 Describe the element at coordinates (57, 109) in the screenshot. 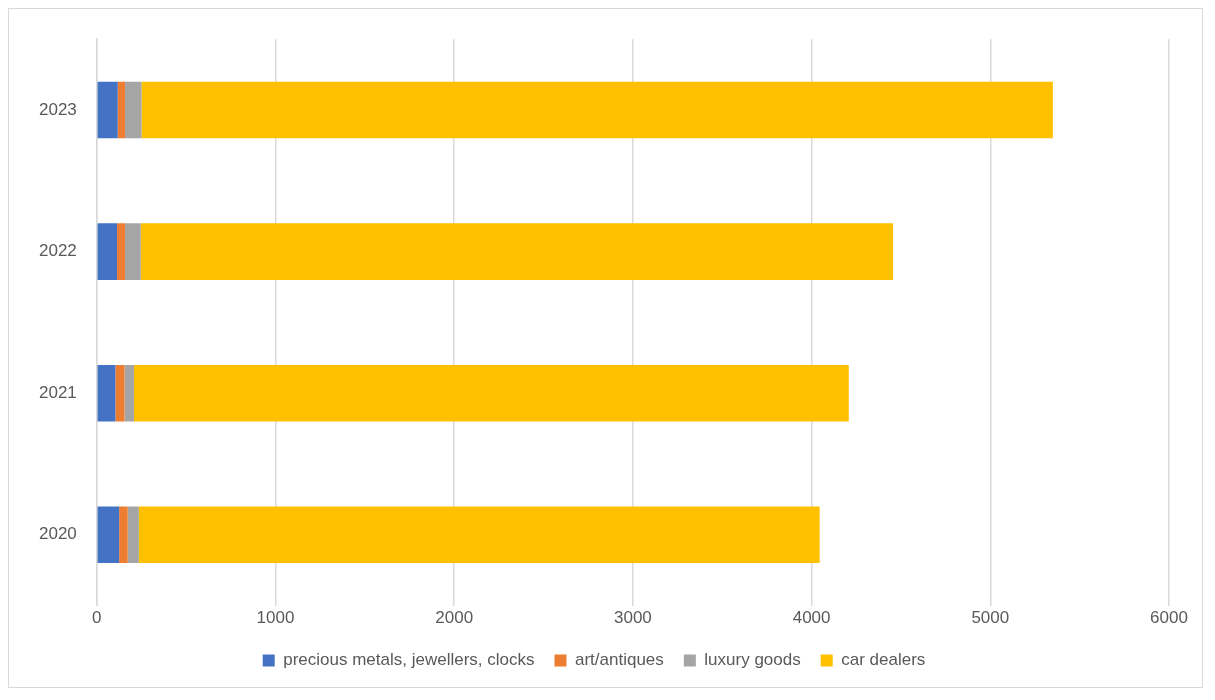

I see `y-tick-label: 2023` at that location.